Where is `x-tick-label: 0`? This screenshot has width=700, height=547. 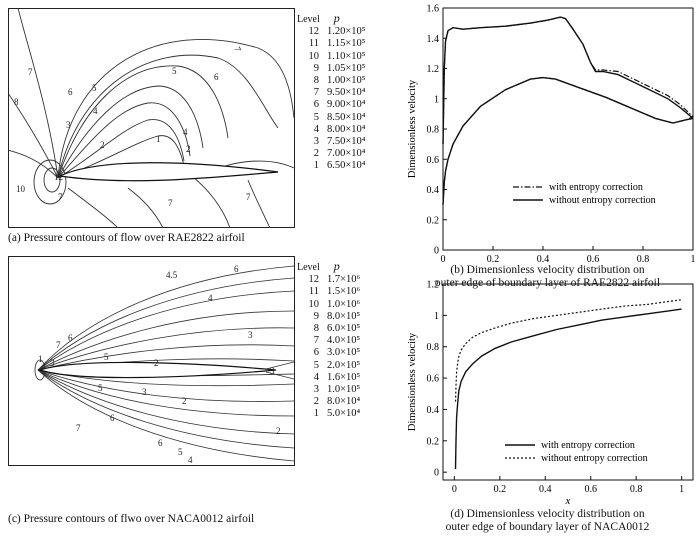 x-tick-label: 0 is located at coordinates (454, 489).